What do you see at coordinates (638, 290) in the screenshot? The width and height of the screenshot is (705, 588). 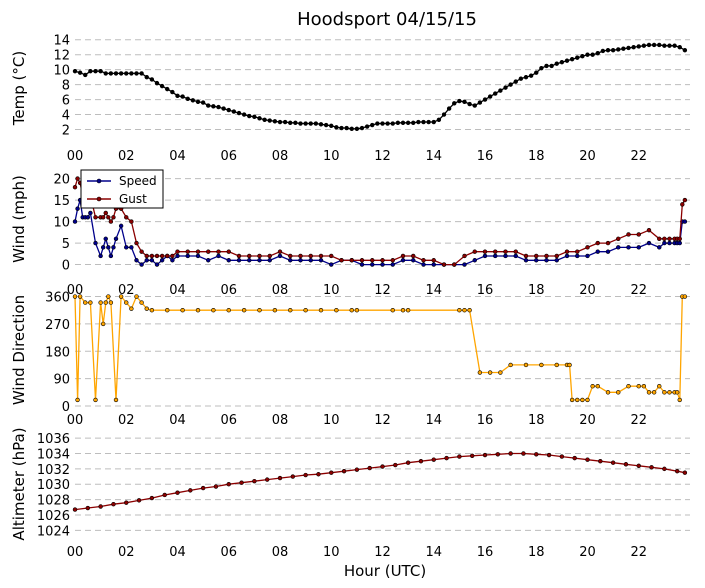 I see `wind-xtick-11: 22` at bounding box center [638, 290].